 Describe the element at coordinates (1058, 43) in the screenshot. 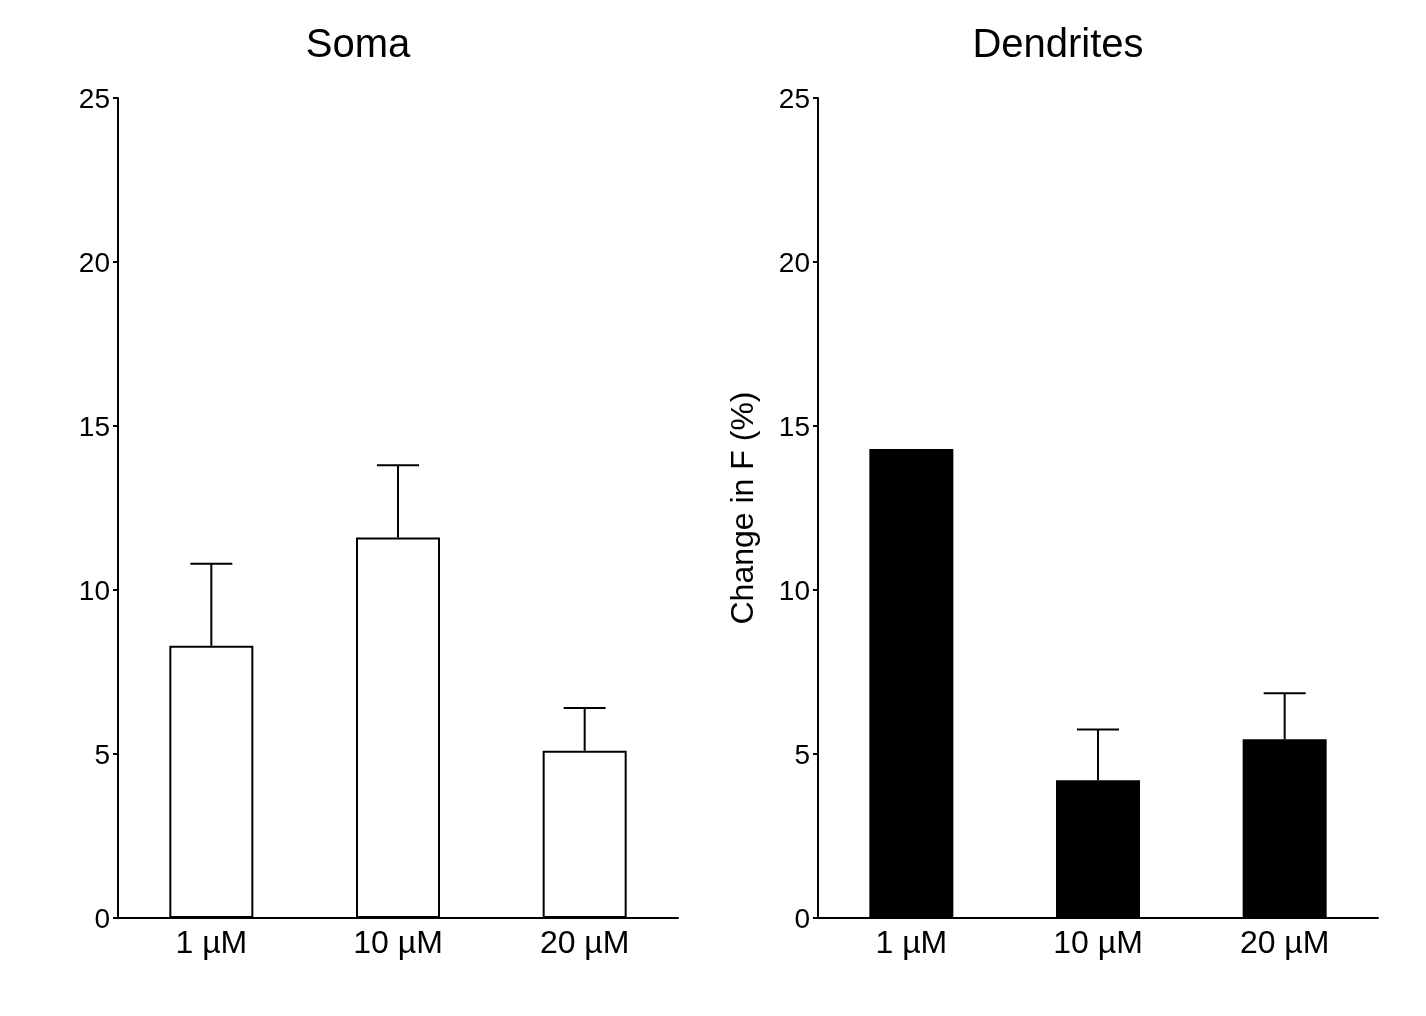

I see `chart-title: Dendrites` at that location.